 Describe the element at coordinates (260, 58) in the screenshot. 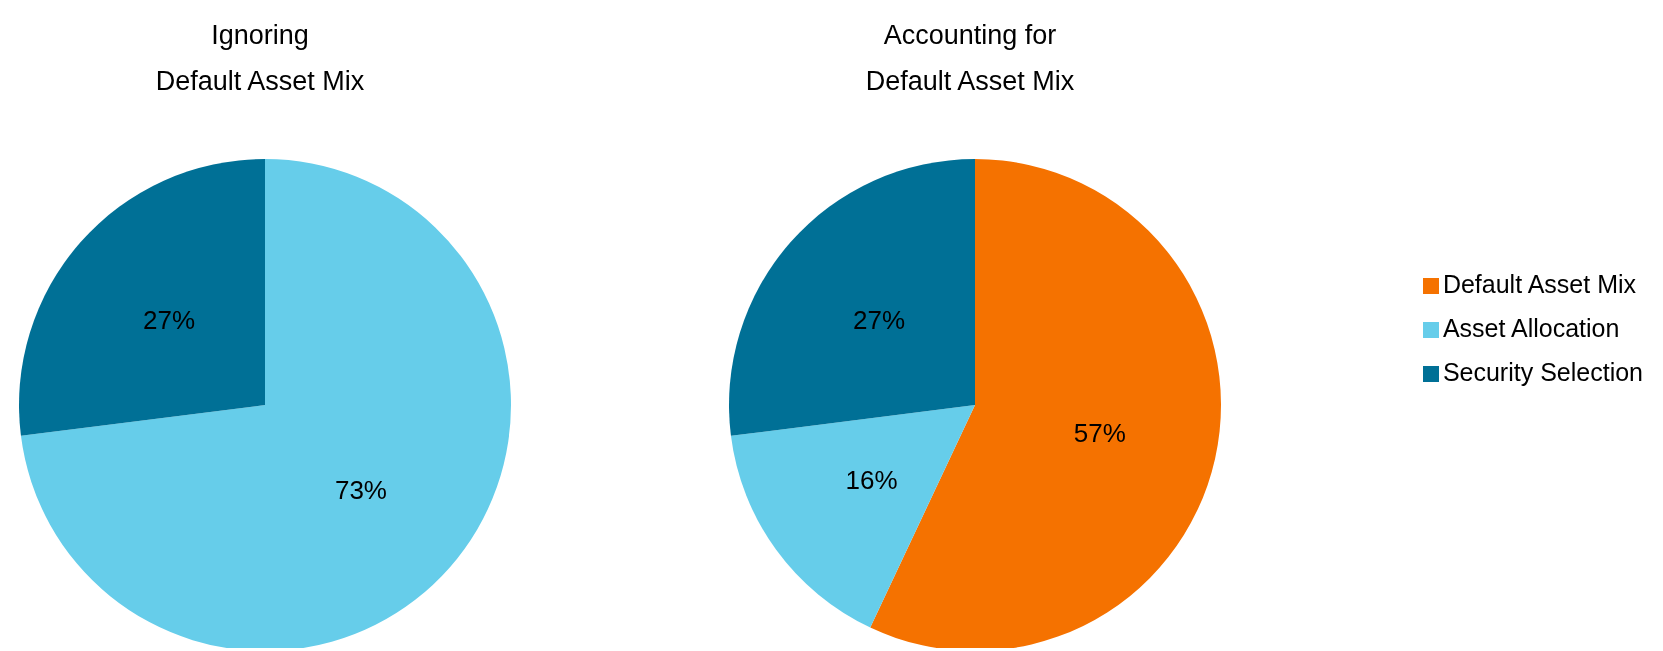

I see `chart-title: Ignoring Default Asset Mix` at that location.